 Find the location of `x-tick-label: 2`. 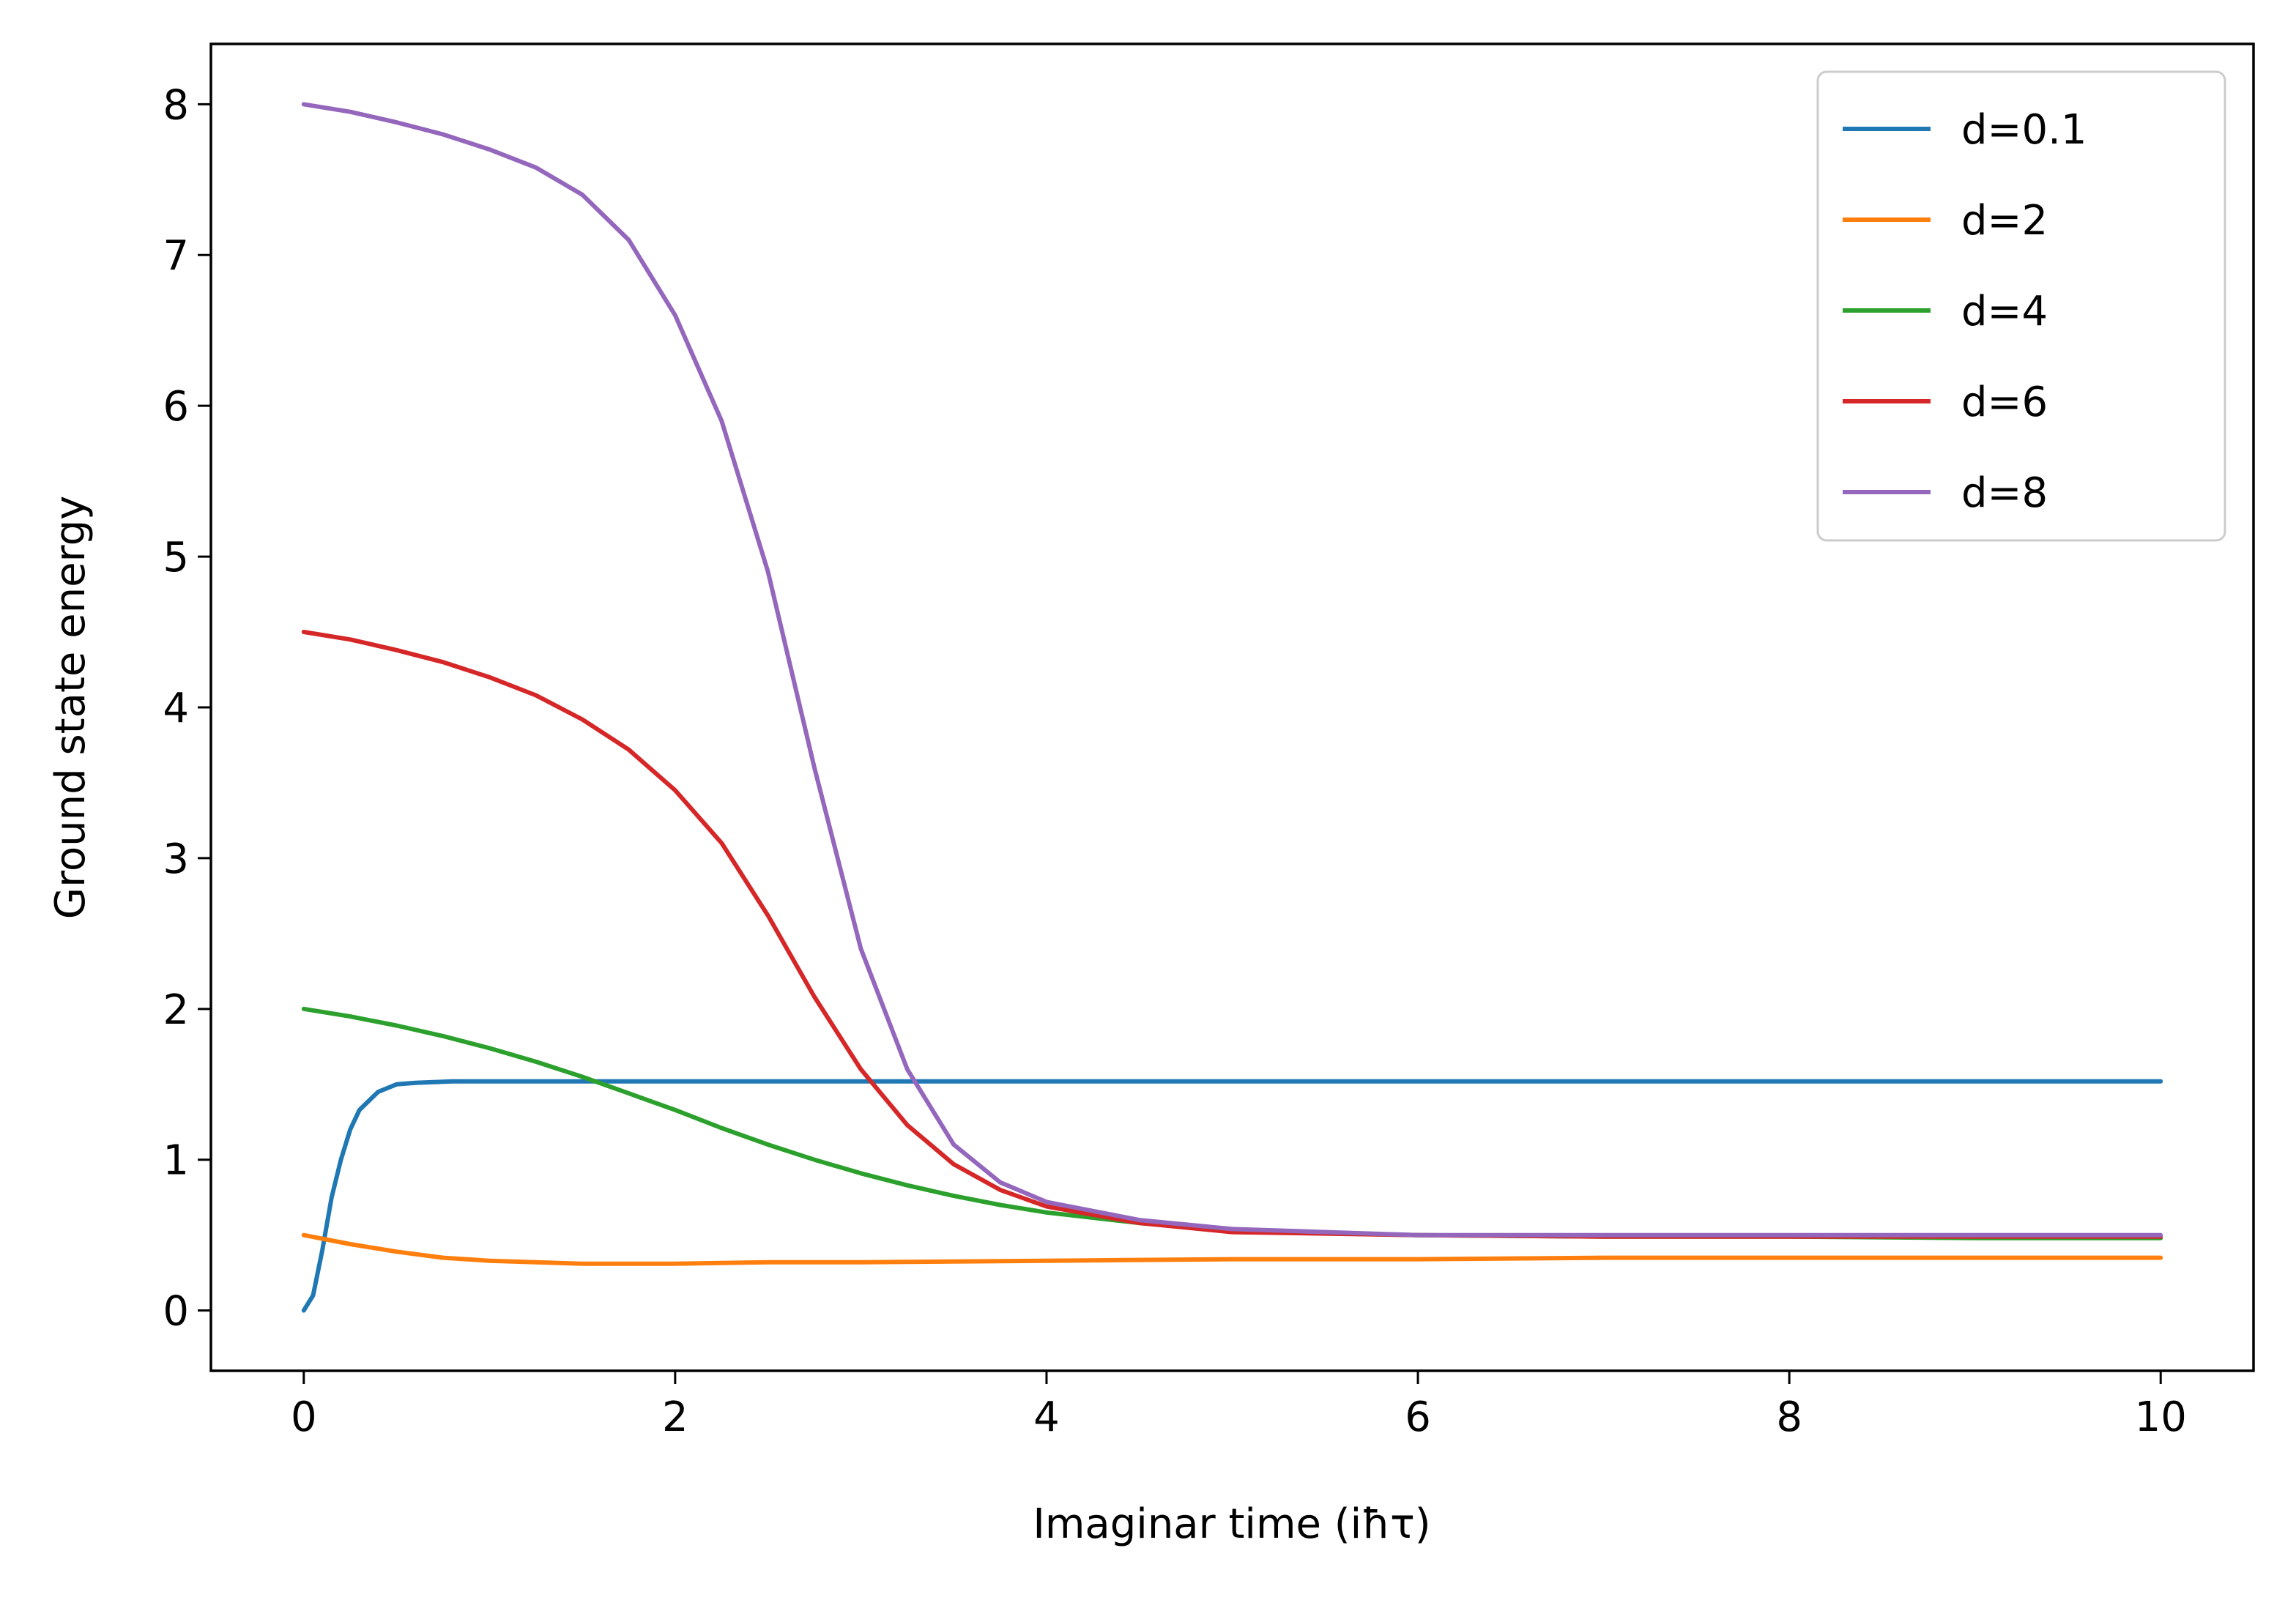

x-tick-label: 2 is located at coordinates (675, 1418).